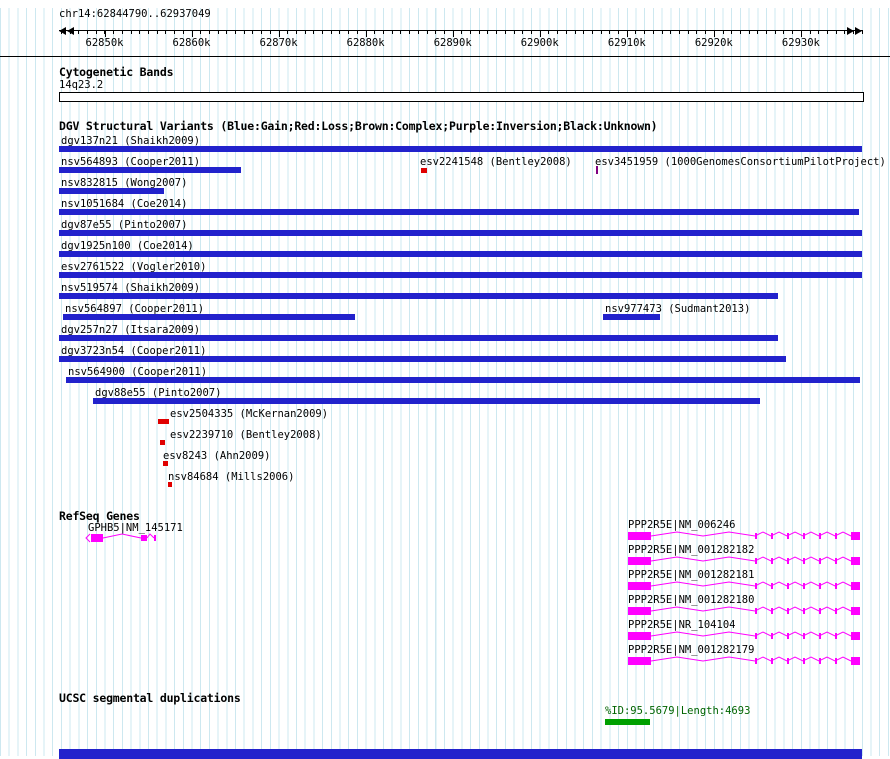 This screenshot has width=890, height=759. I want to click on ruler-tick-label: 62880k, so click(365, 43).